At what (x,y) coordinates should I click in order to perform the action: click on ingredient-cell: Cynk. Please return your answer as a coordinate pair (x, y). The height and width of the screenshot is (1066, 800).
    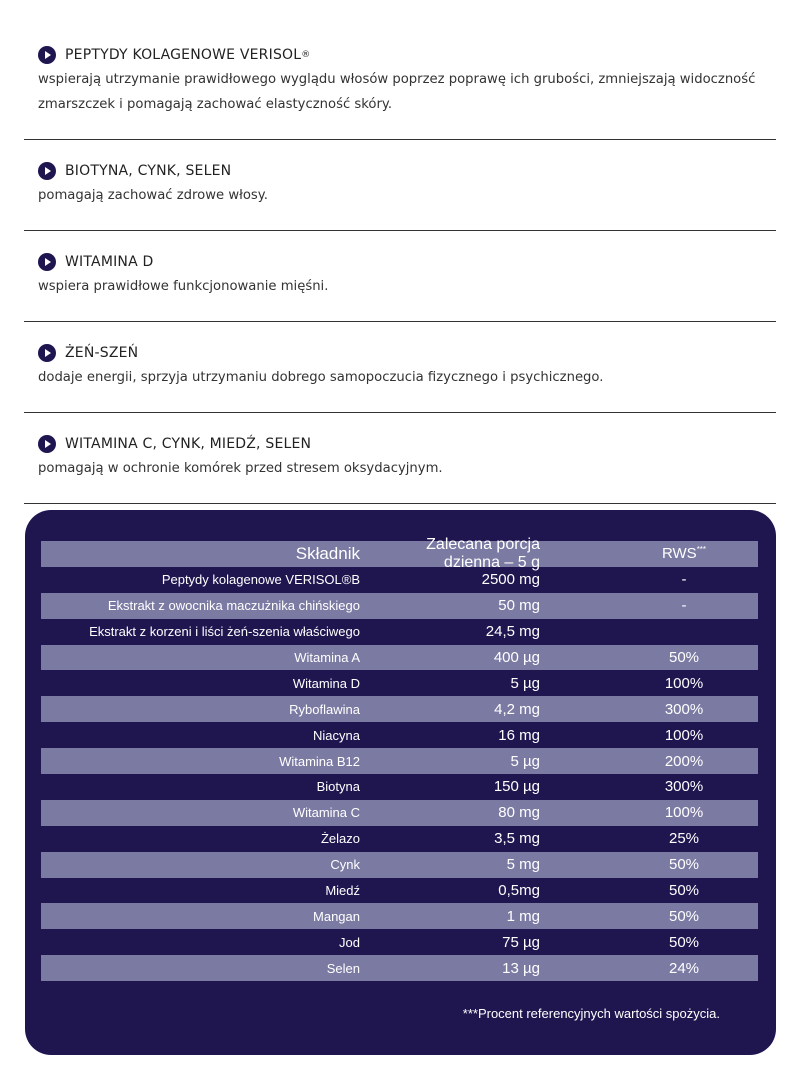
    Looking at the image, I should click on (345, 865).